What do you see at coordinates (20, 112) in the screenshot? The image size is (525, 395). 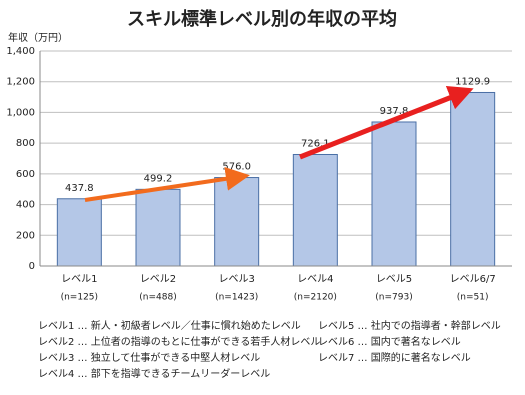 I see `y-tick-label: 1,000` at bounding box center [20, 112].